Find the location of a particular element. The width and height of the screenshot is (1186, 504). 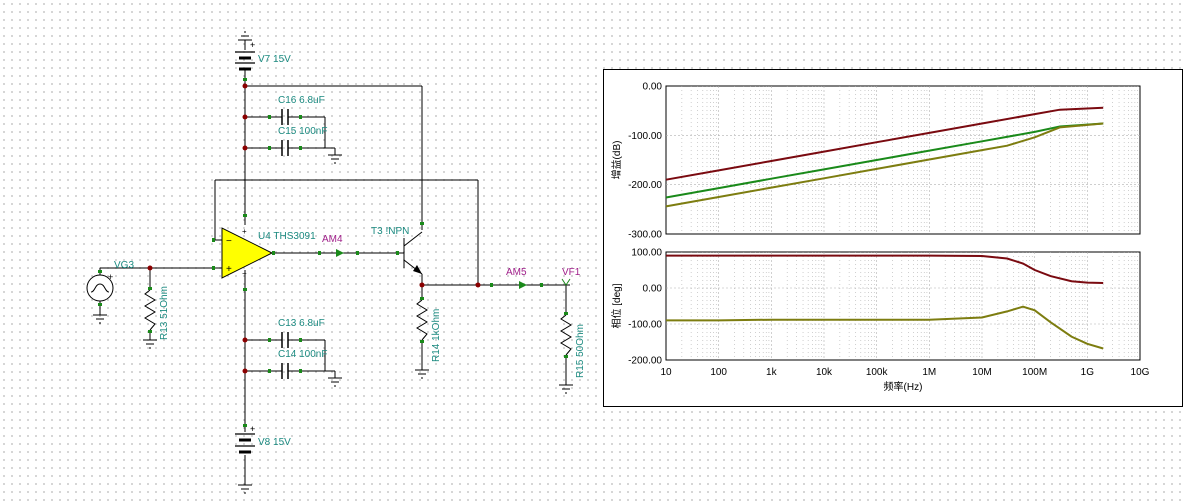

v8-label: V8 15V is located at coordinates (274, 442).